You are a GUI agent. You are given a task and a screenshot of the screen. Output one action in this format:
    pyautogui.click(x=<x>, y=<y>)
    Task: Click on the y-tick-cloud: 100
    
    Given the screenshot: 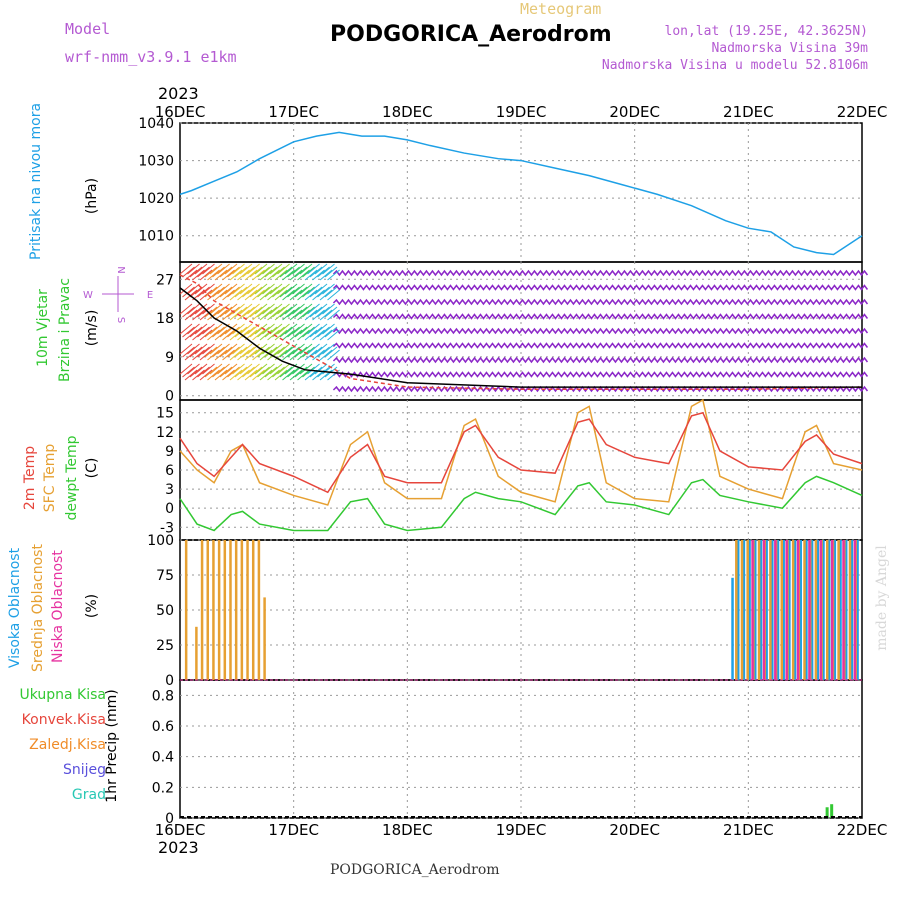 What is the action you would take?
    pyautogui.click(x=160, y=541)
    